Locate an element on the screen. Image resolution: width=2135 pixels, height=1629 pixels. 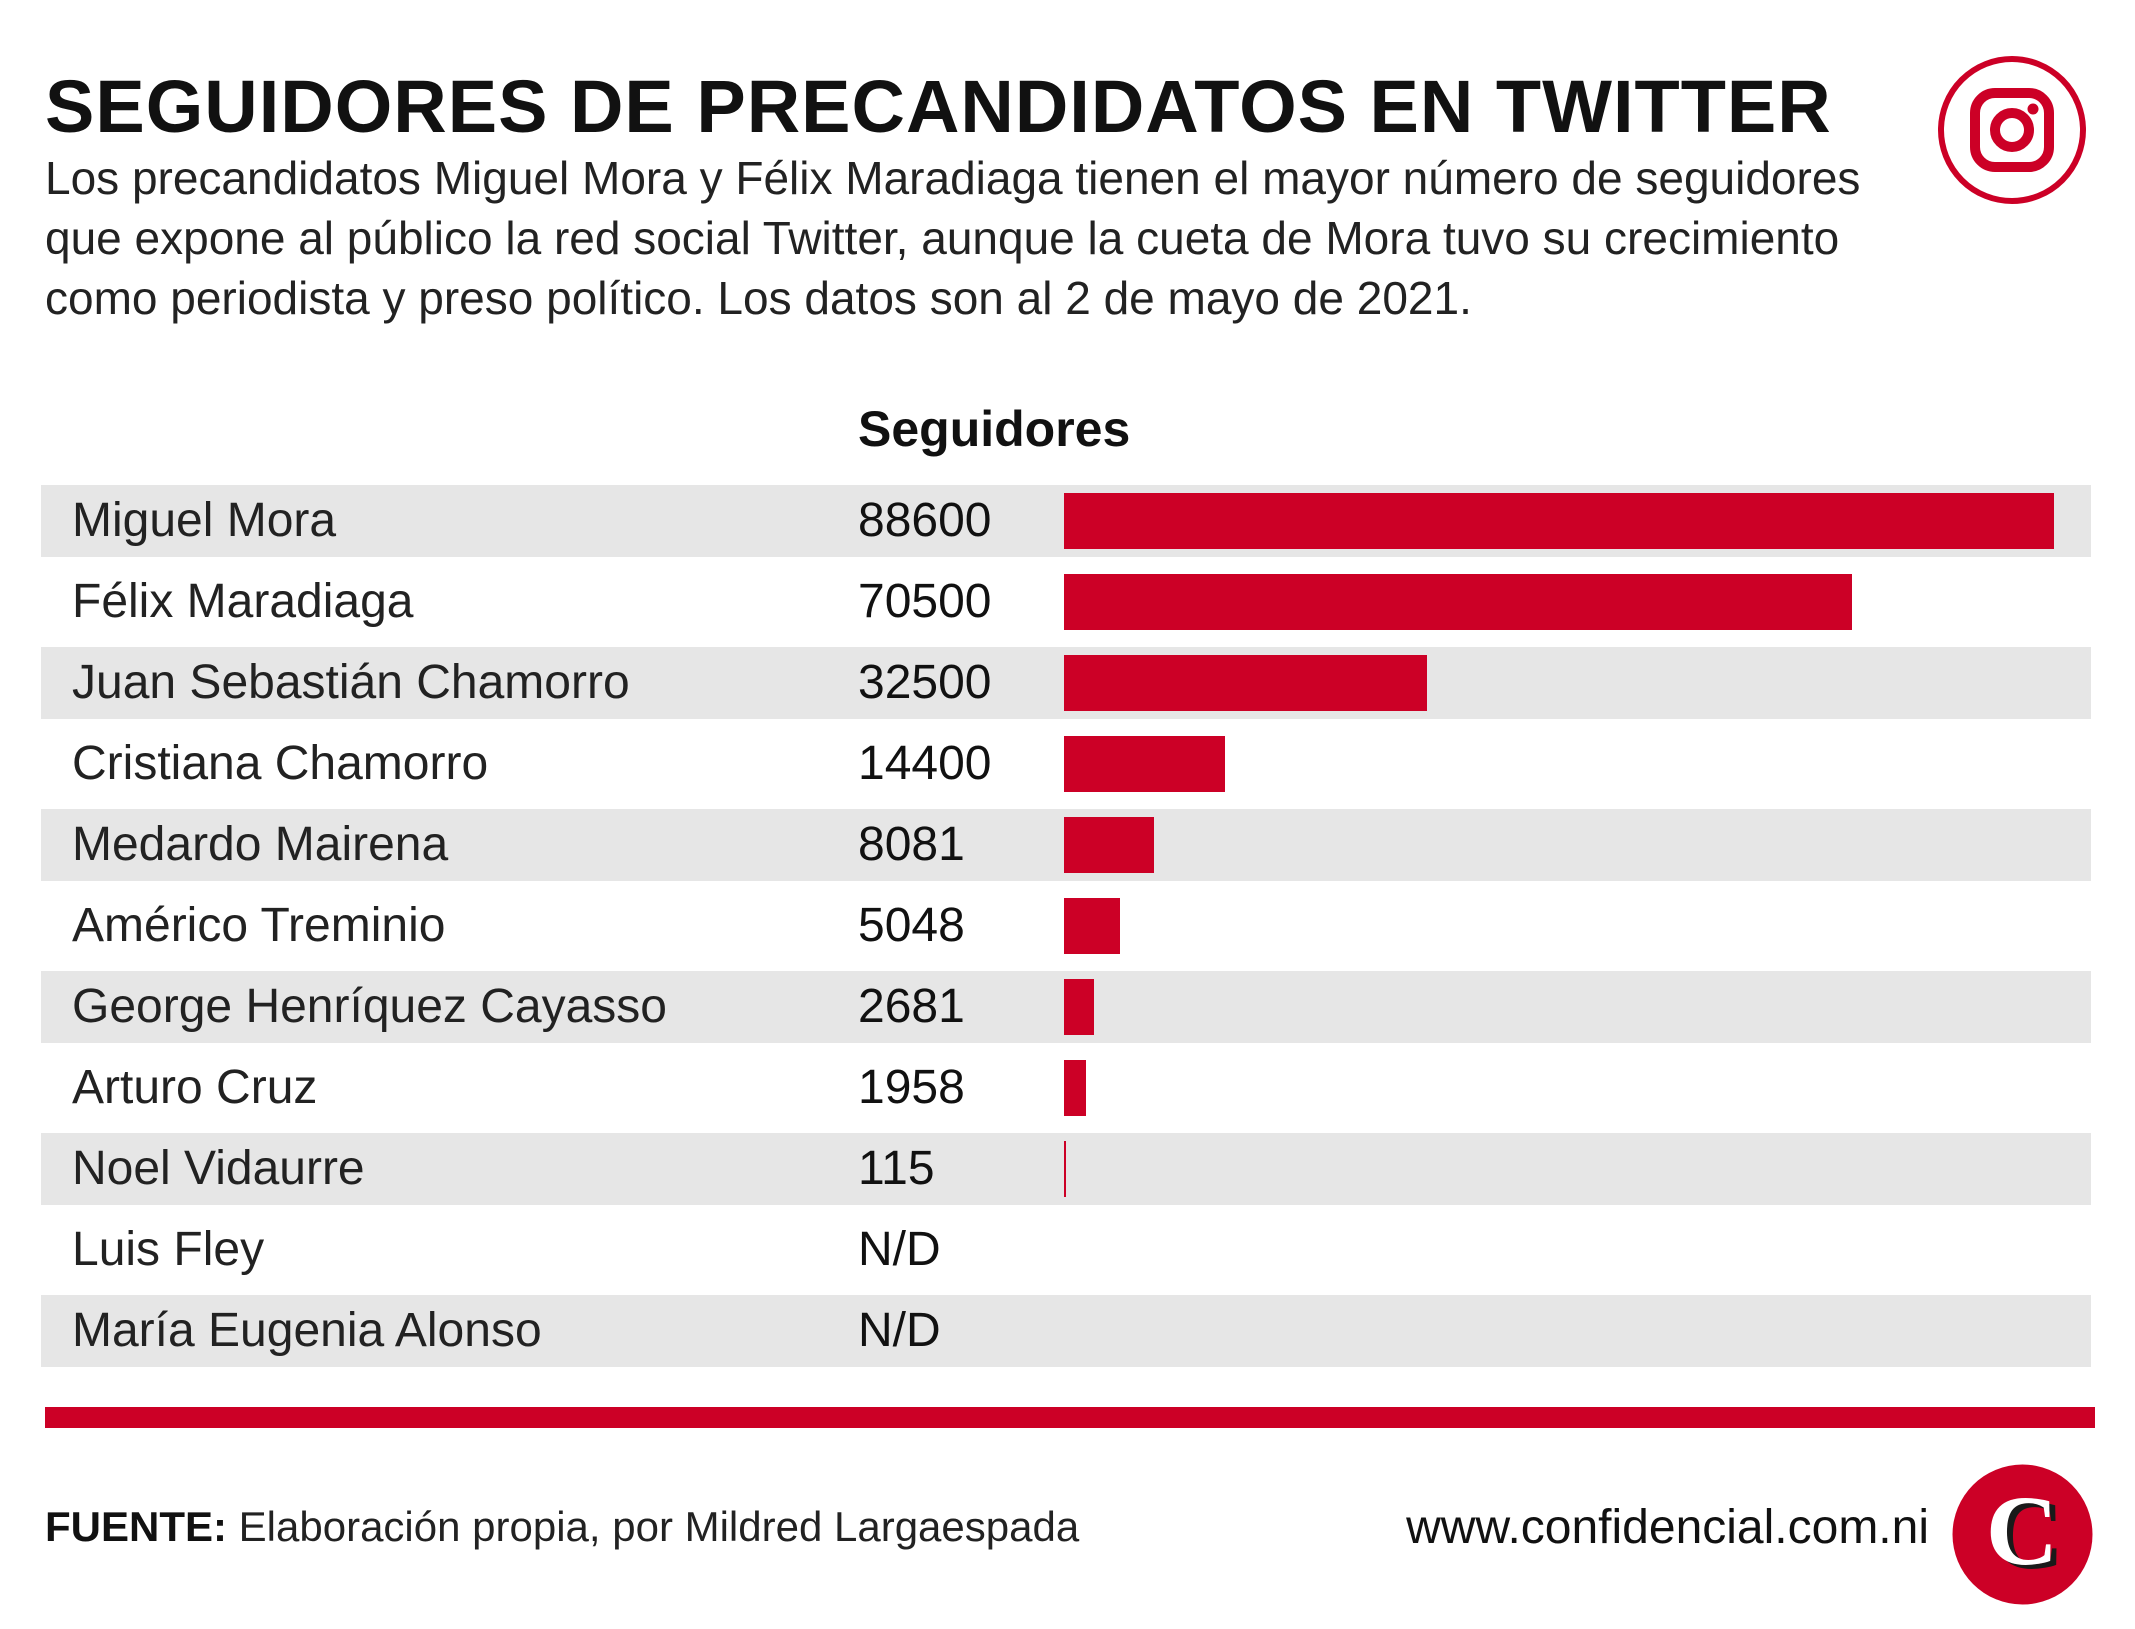
table-row: Miguel Mora 88600 is located at coordinates (1066, 521).